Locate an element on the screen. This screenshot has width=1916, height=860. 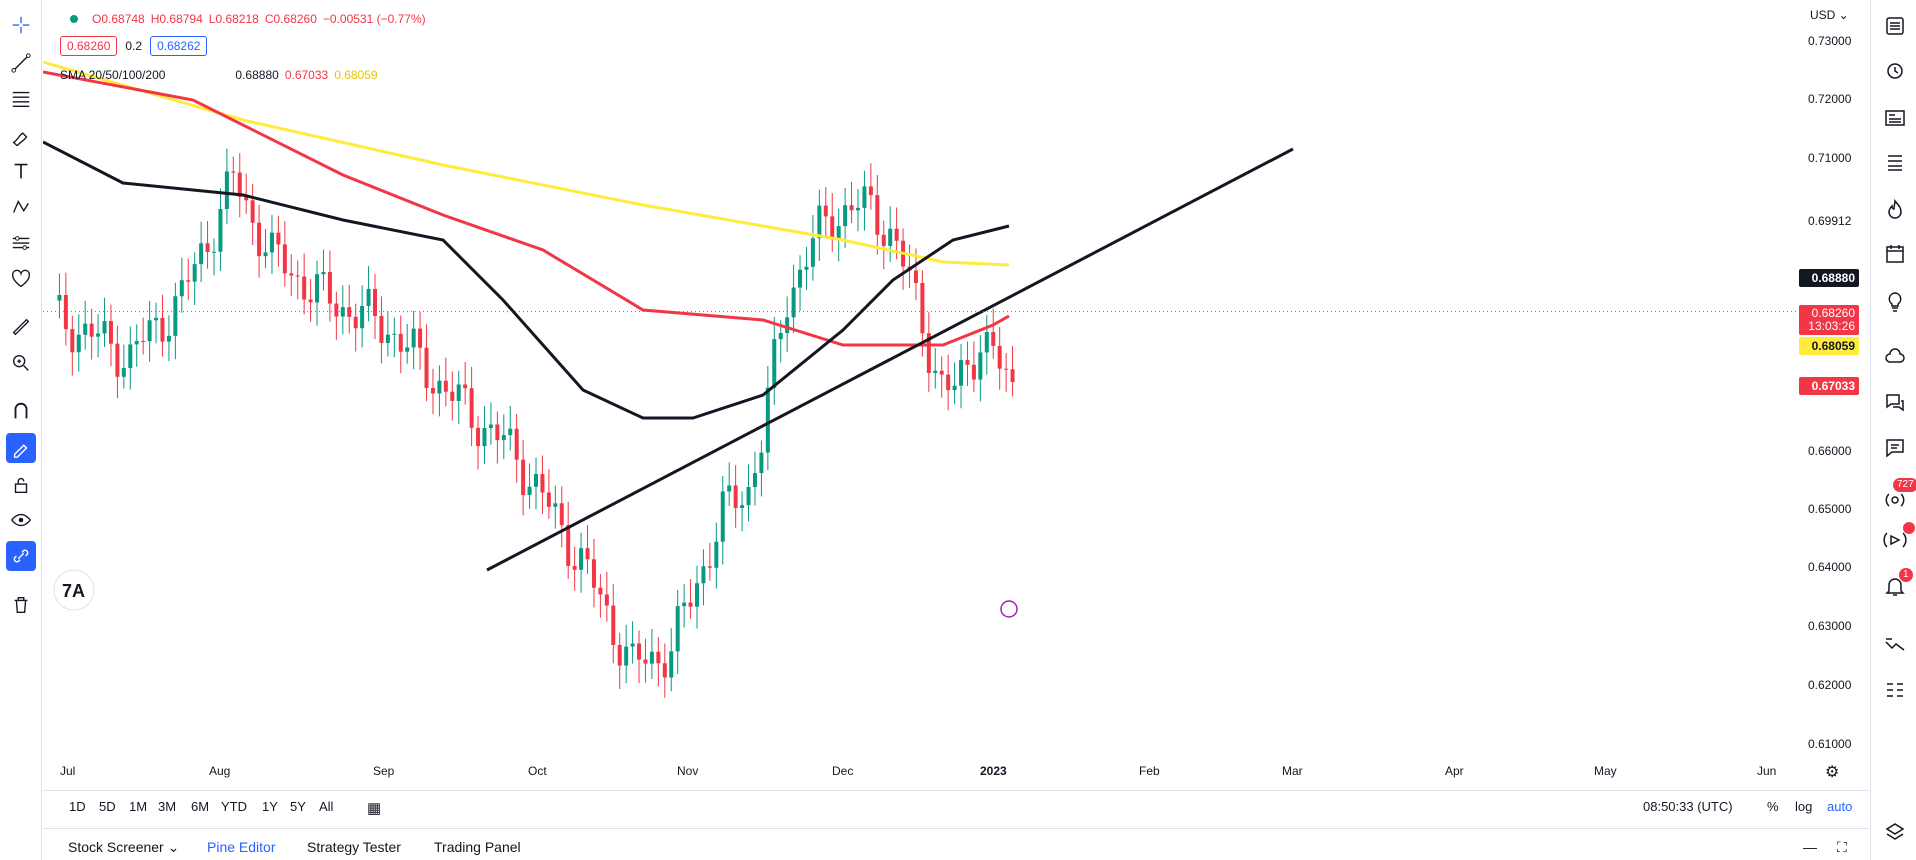
tab-pine-editor: Pine Editor is located at coordinates (241, 847).